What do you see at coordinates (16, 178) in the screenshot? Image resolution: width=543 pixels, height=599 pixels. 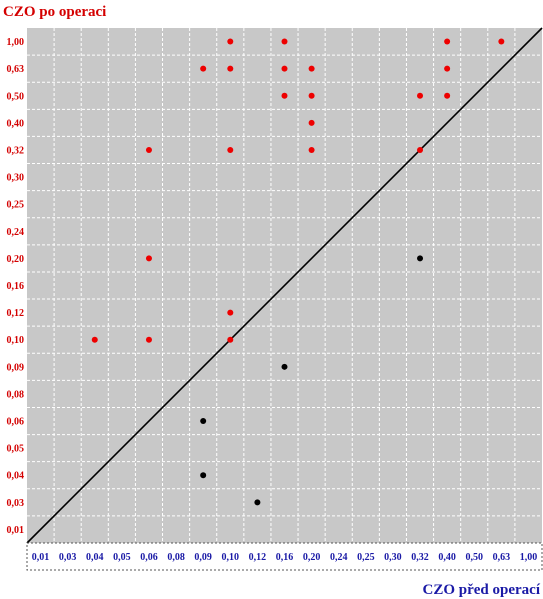 I see `y-tick-label: 0,30` at bounding box center [16, 178].